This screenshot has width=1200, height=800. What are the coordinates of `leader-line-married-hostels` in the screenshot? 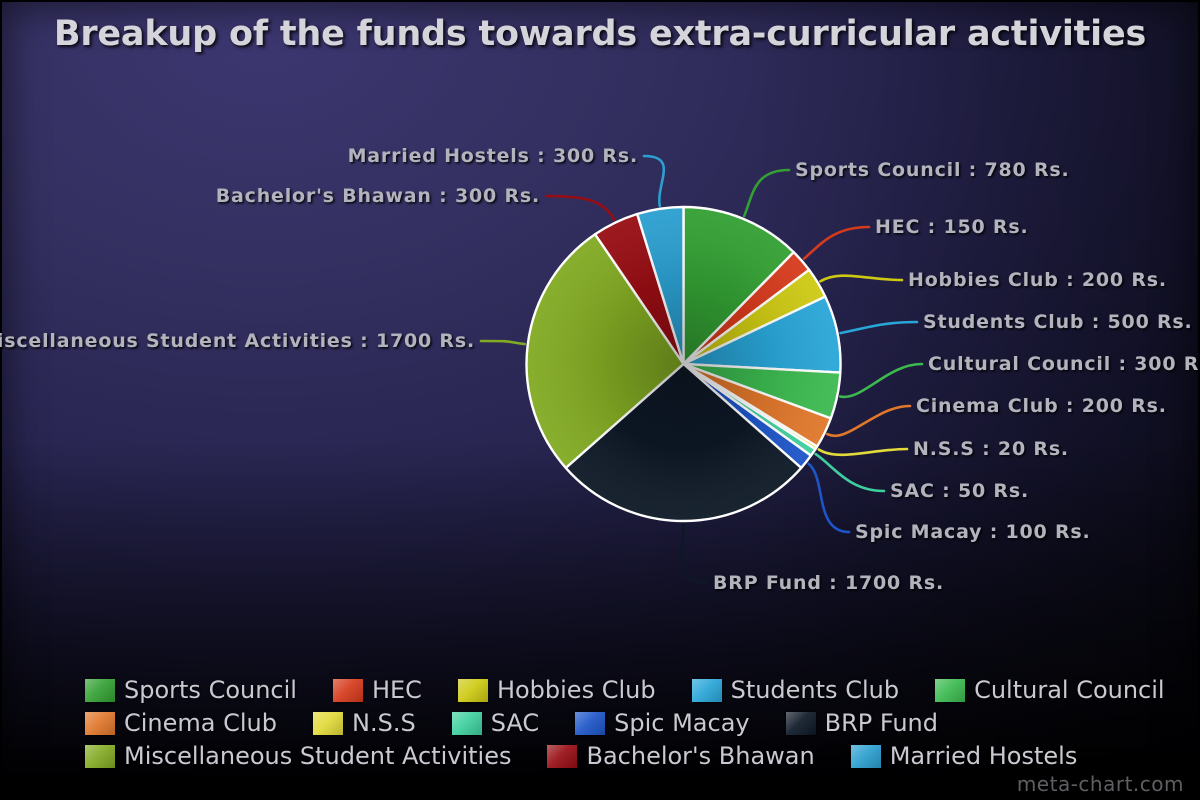 It's located at (653, 181).